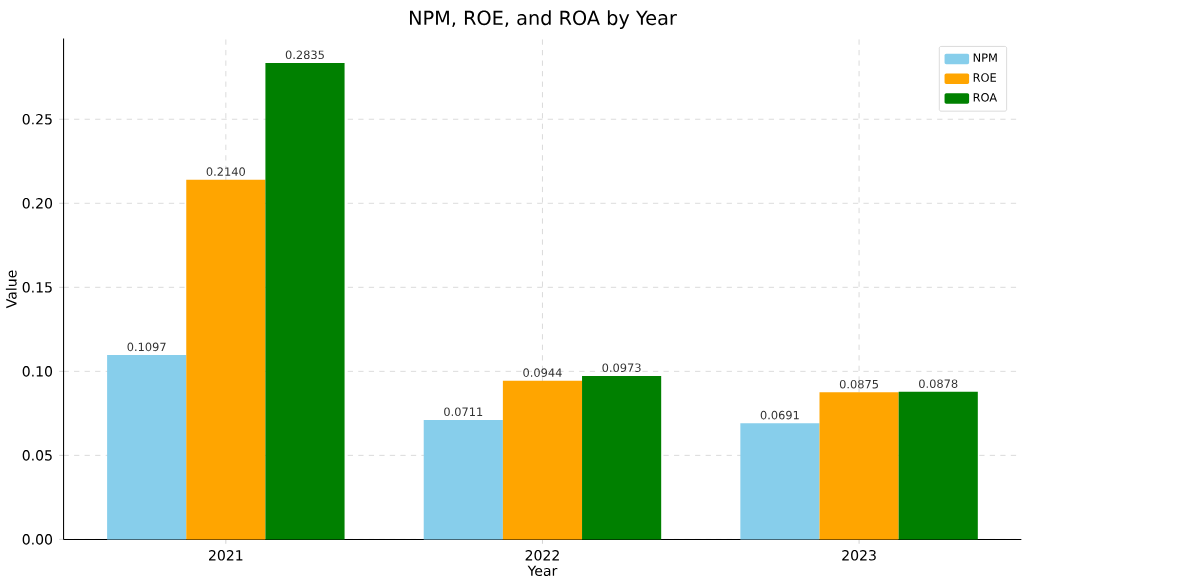 This screenshot has height=582, width=1188. Describe the element at coordinates (37, 455) in the screenshot. I see `y-tick-label: 0.05` at that location.